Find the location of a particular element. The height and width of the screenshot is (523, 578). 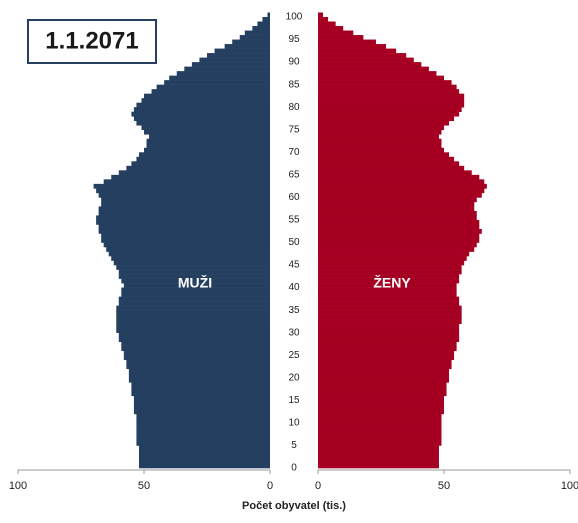

y-tick-label: 80 is located at coordinates (294, 107).